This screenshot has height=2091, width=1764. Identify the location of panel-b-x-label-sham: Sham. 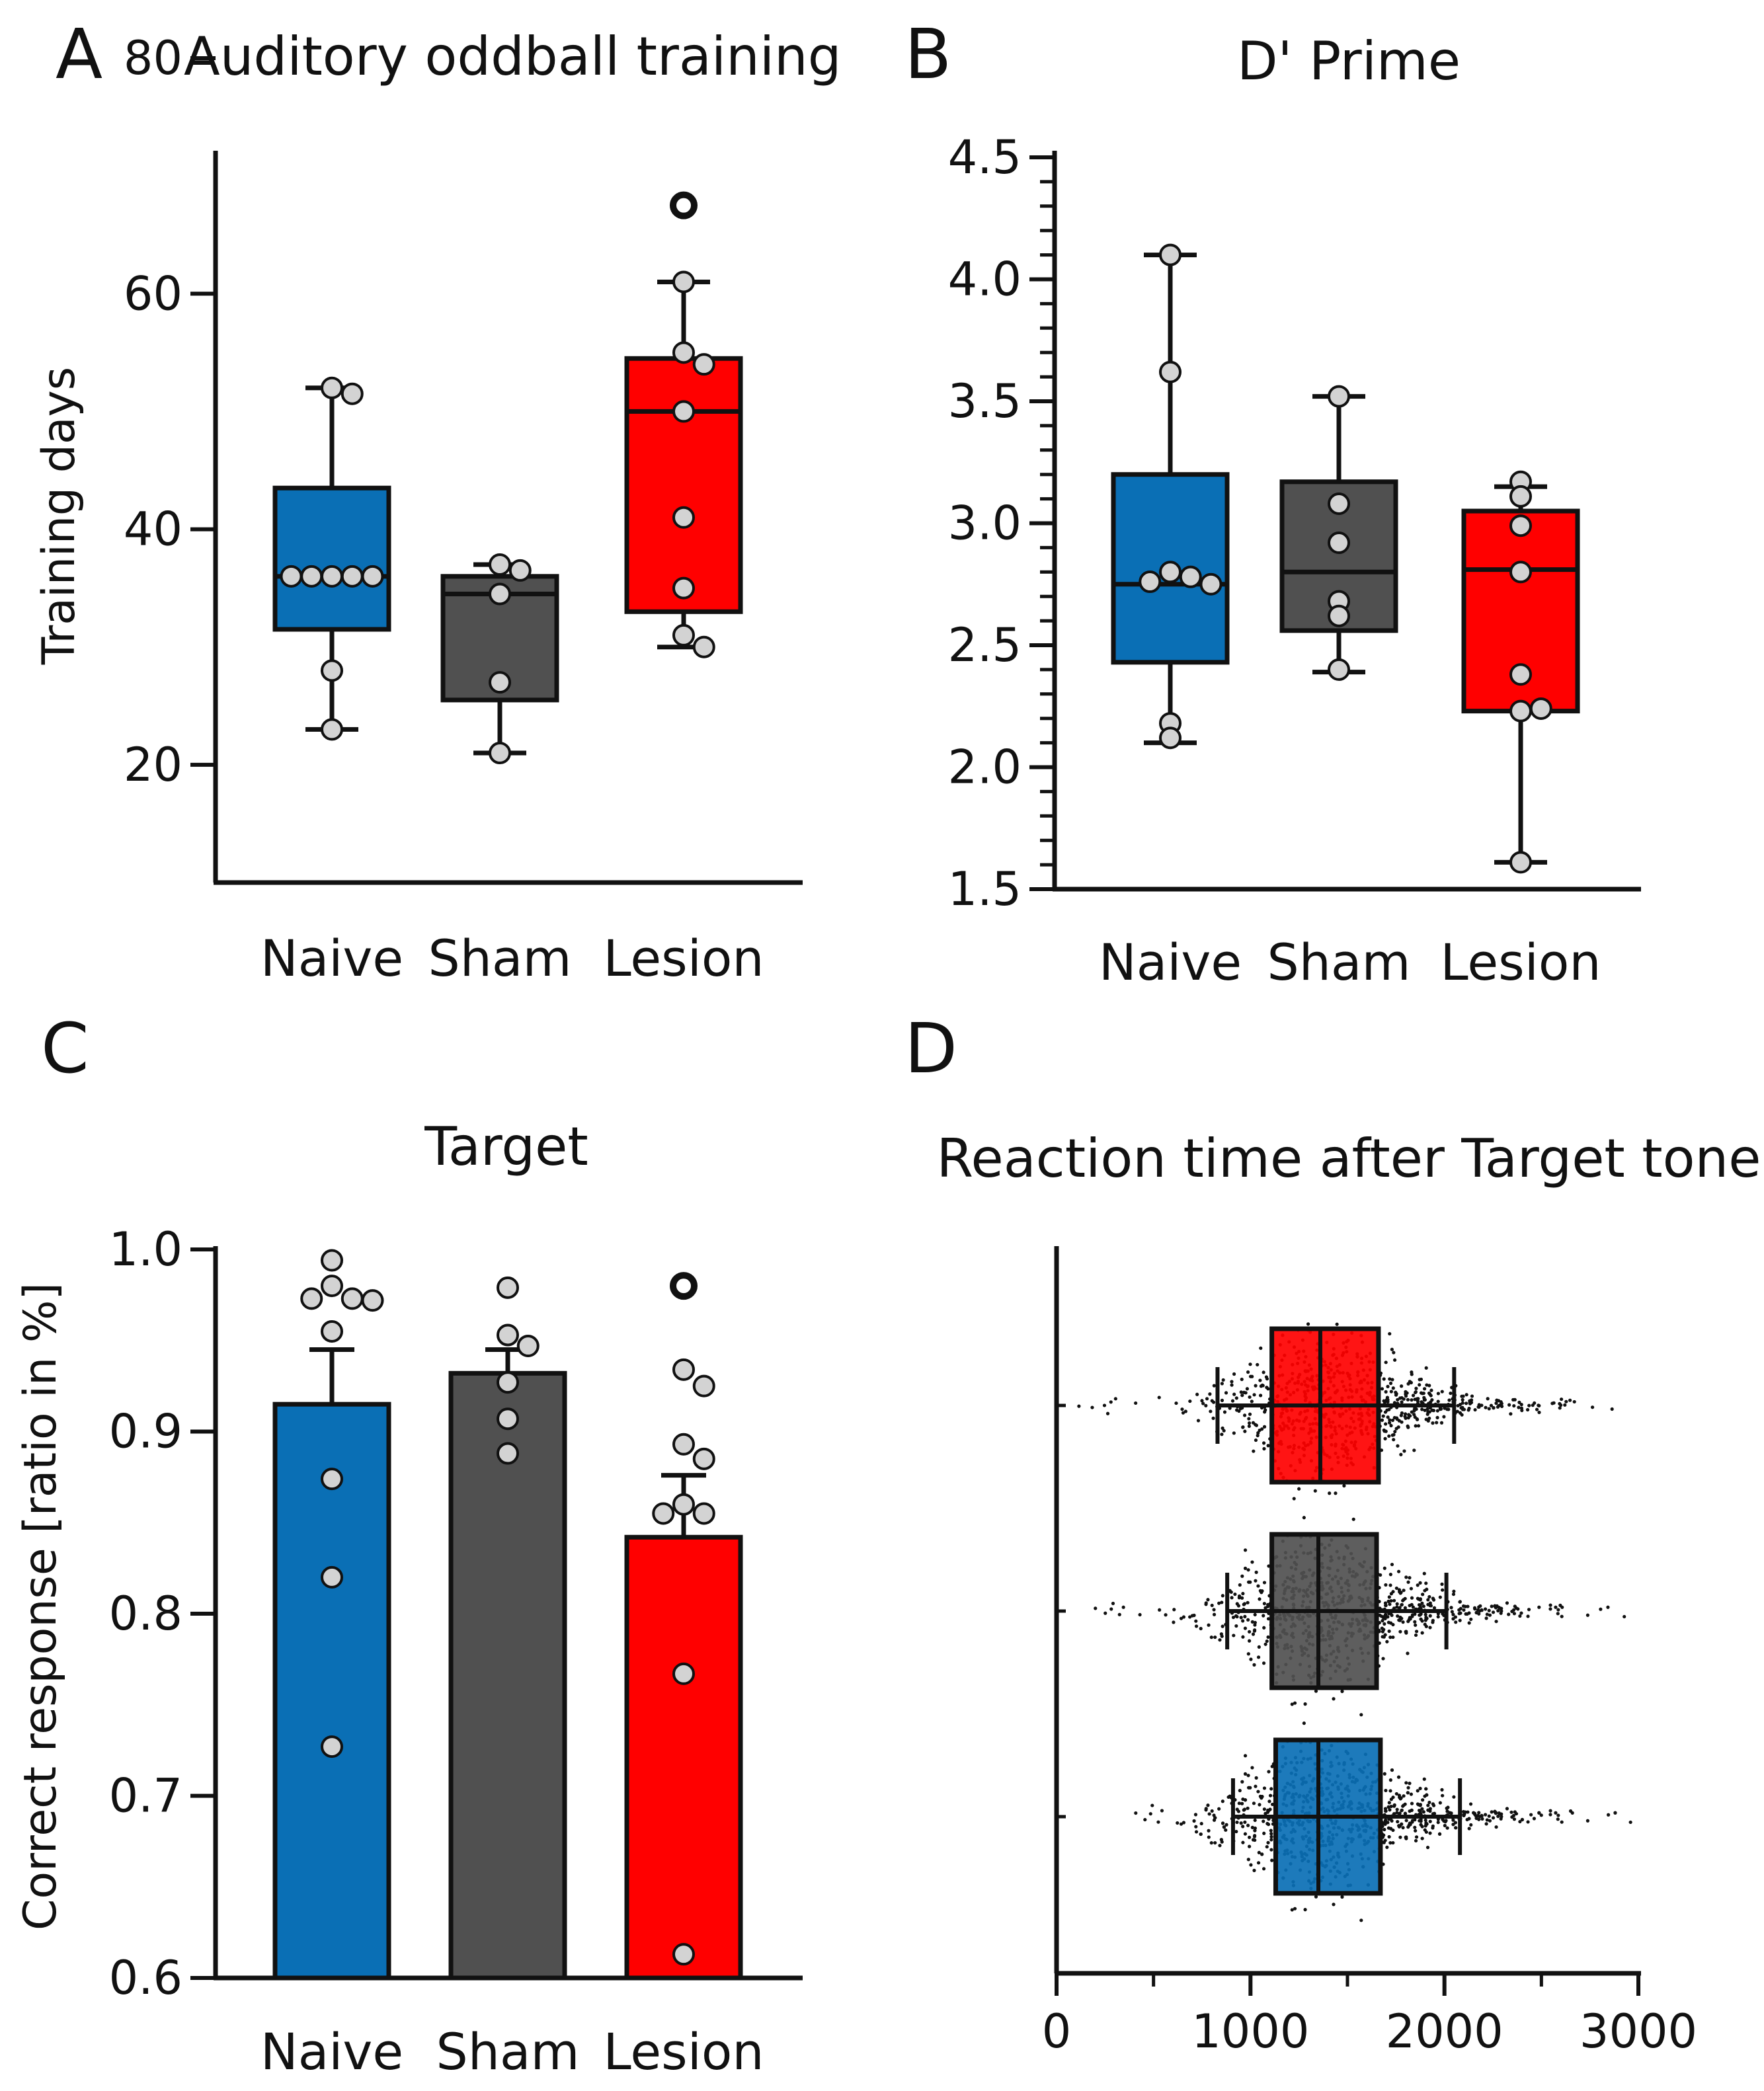
(1338, 963).